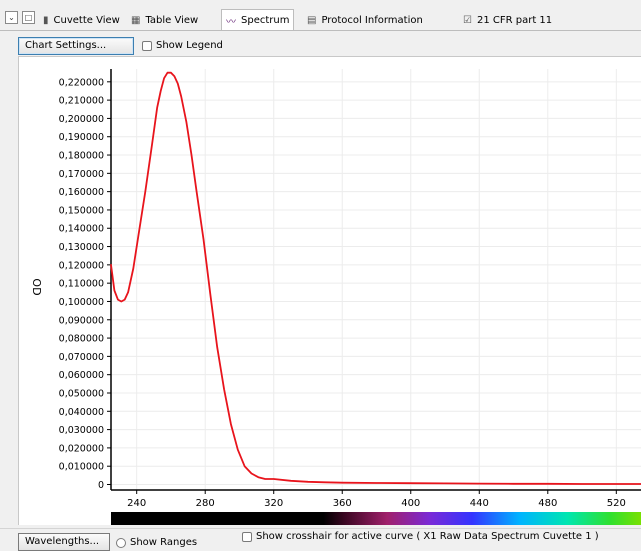 The width and height of the screenshot is (641, 551). I want to click on wavelength-color-bar, so click(376, 518).